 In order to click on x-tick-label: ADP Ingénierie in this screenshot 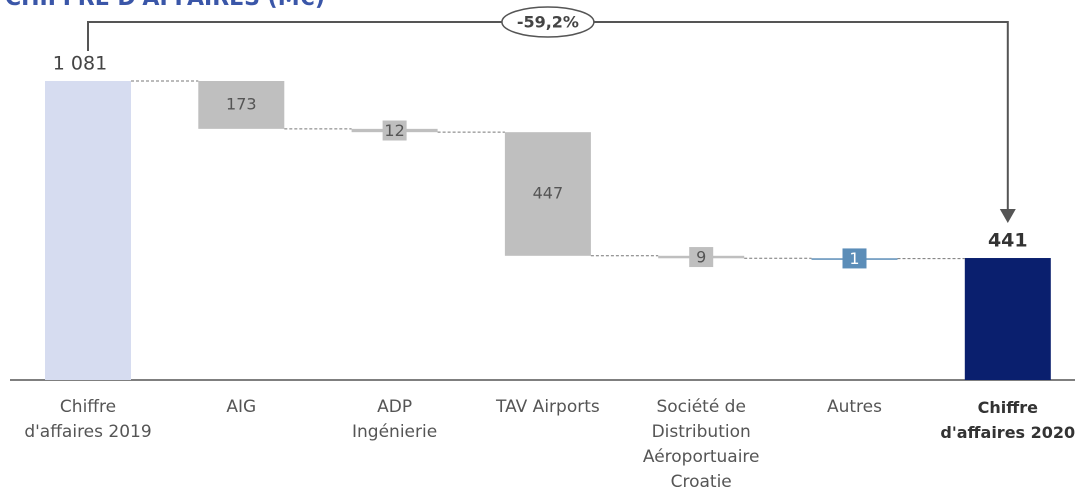, I will do `click(395, 419)`.